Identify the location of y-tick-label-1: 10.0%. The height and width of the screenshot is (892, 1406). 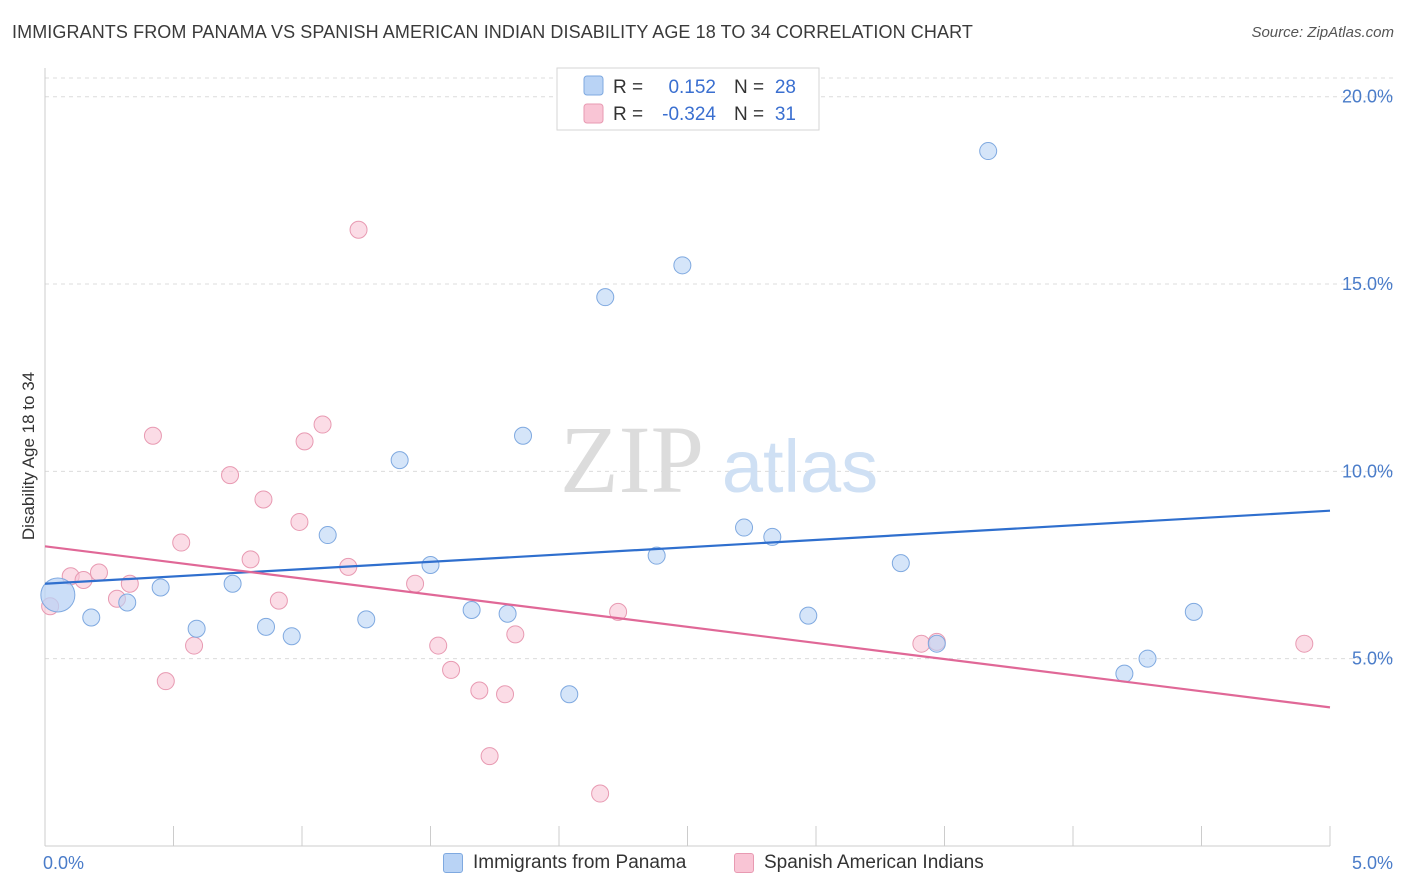
(1367, 471).